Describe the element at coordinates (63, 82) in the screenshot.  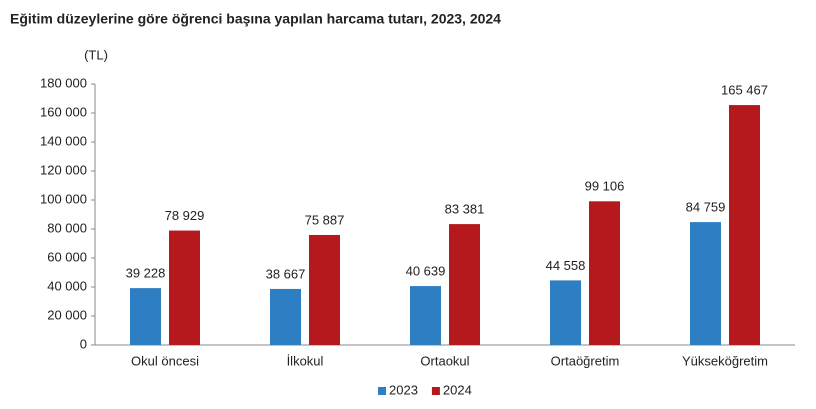
I see `y-tick-label: 180 000` at that location.